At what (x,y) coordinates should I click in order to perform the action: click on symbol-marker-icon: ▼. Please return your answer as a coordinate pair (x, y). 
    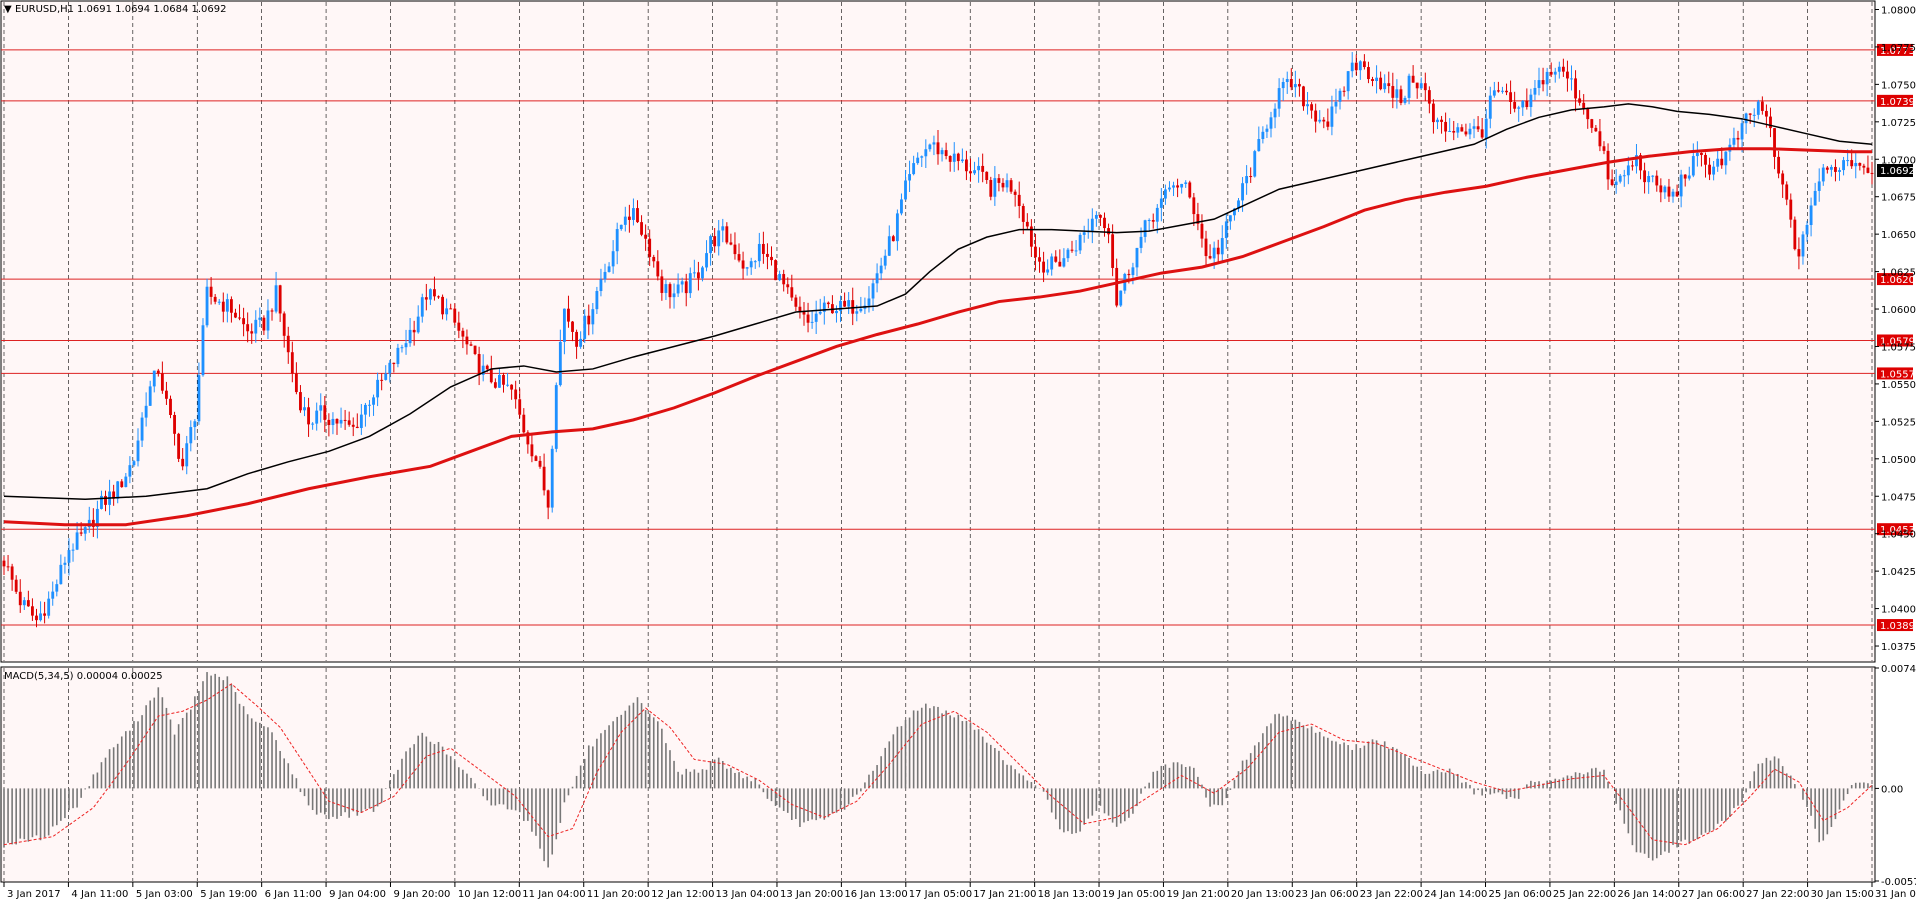
    Looking at the image, I should click on (8, 9).